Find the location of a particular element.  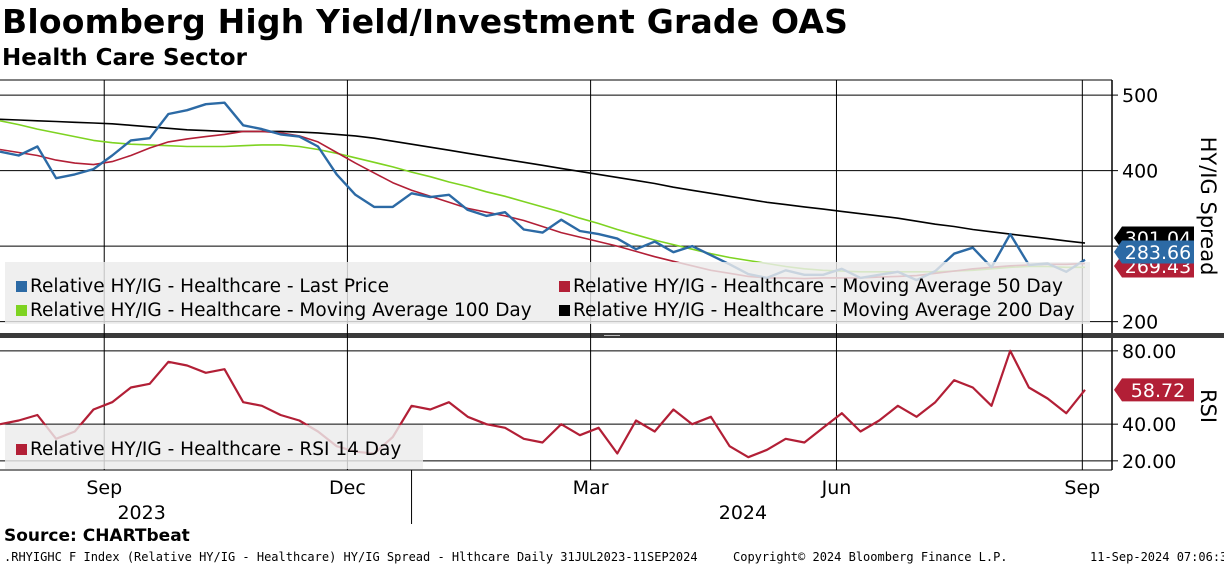

upper-legend-item-2-swatch is located at coordinates (21, 310).